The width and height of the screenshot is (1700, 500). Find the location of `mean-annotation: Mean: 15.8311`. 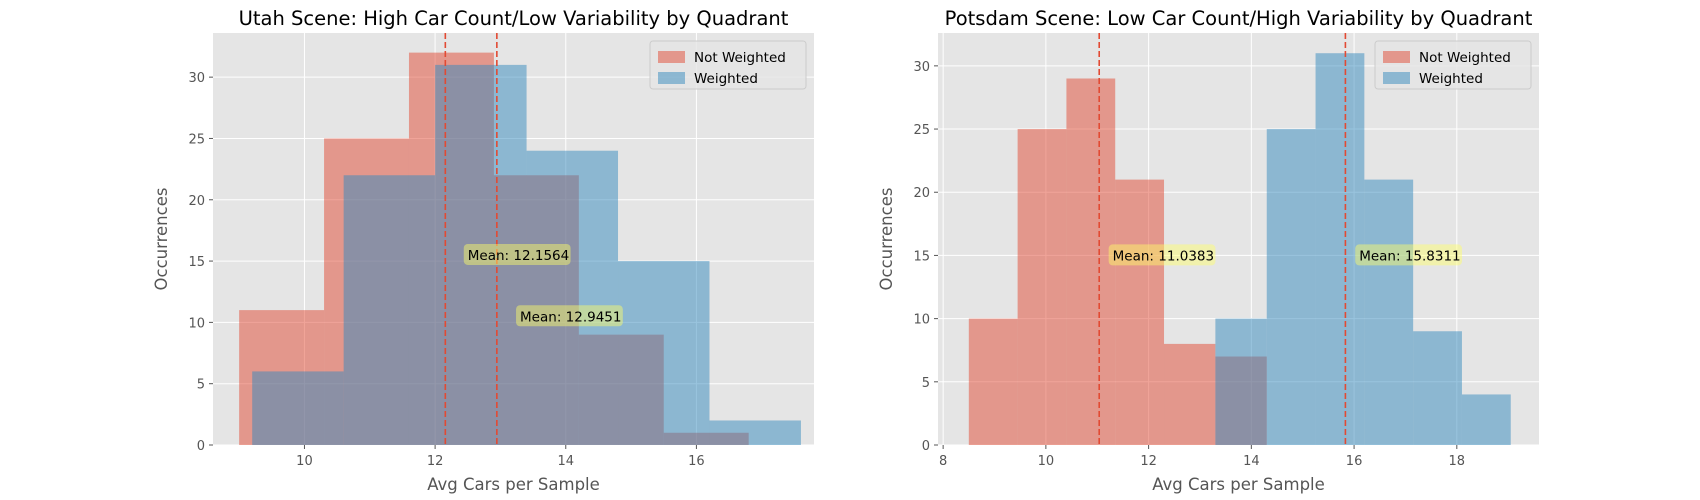

mean-annotation: Mean: 15.8311 is located at coordinates (1409, 256).